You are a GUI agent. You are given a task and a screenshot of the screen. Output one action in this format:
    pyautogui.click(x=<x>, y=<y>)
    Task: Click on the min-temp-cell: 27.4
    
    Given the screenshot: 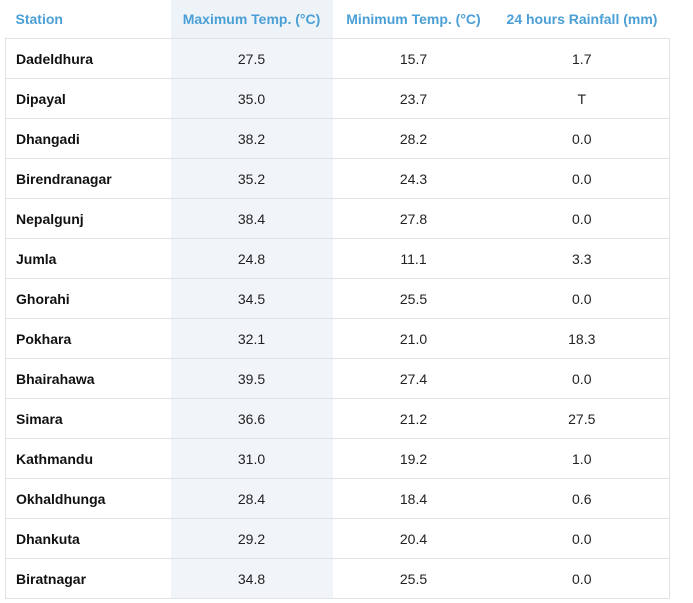 What is the action you would take?
    pyautogui.click(x=413, y=378)
    